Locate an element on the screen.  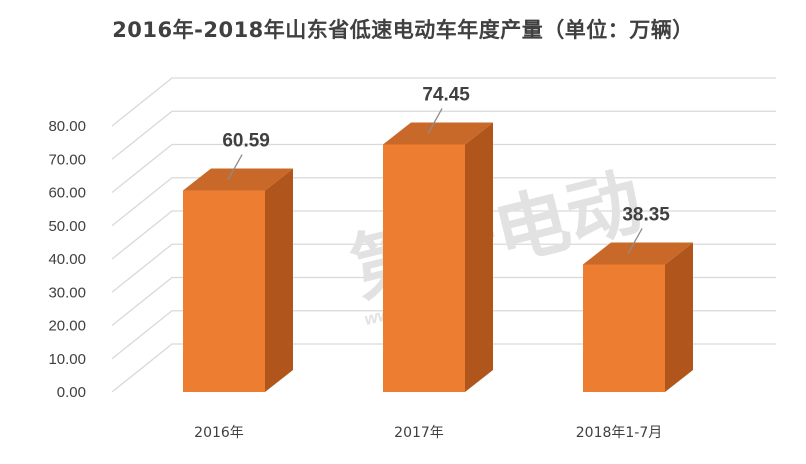
bar: 38.35 is located at coordinates (638, 298).